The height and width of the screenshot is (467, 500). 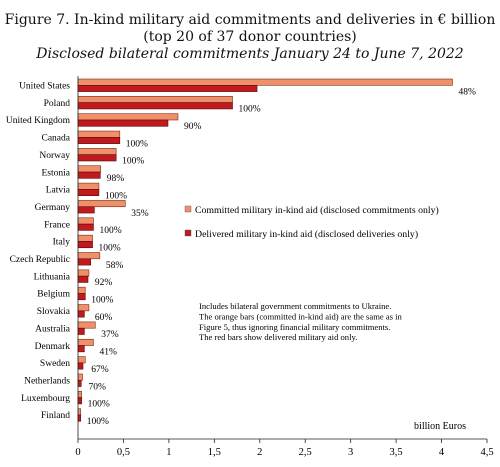 What do you see at coordinates (100, 370) in the screenshot?
I see `data-label: 67%` at bounding box center [100, 370].